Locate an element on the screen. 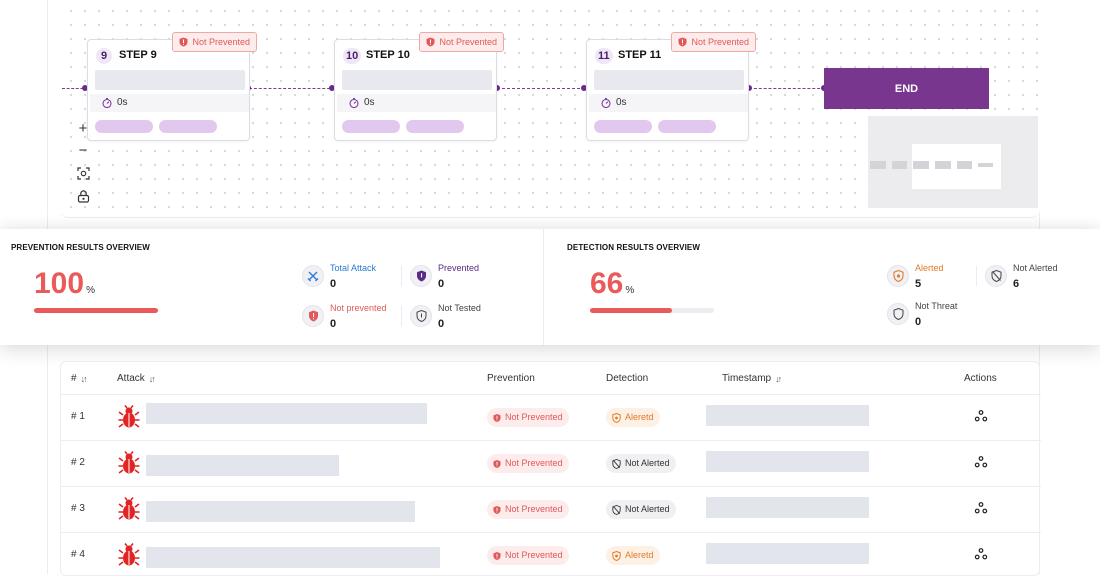 This screenshot has height=579, width=1100. detection-status-badge: Not Alerted is located at coordinates (641, 463).